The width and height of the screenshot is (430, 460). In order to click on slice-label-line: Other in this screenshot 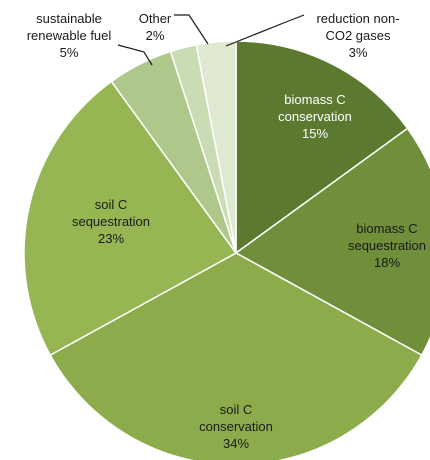, I will do `click(155, 18)`.